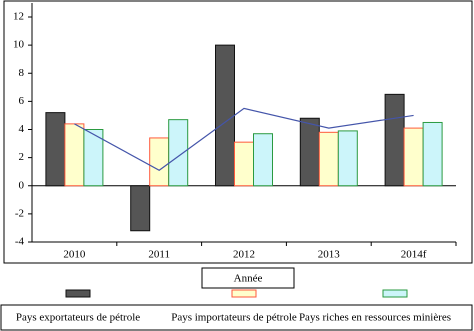 Image resolution: width=474 pixels, height=331 pixels. I want to click on x-tick-label: 2013, so click(329, 255).